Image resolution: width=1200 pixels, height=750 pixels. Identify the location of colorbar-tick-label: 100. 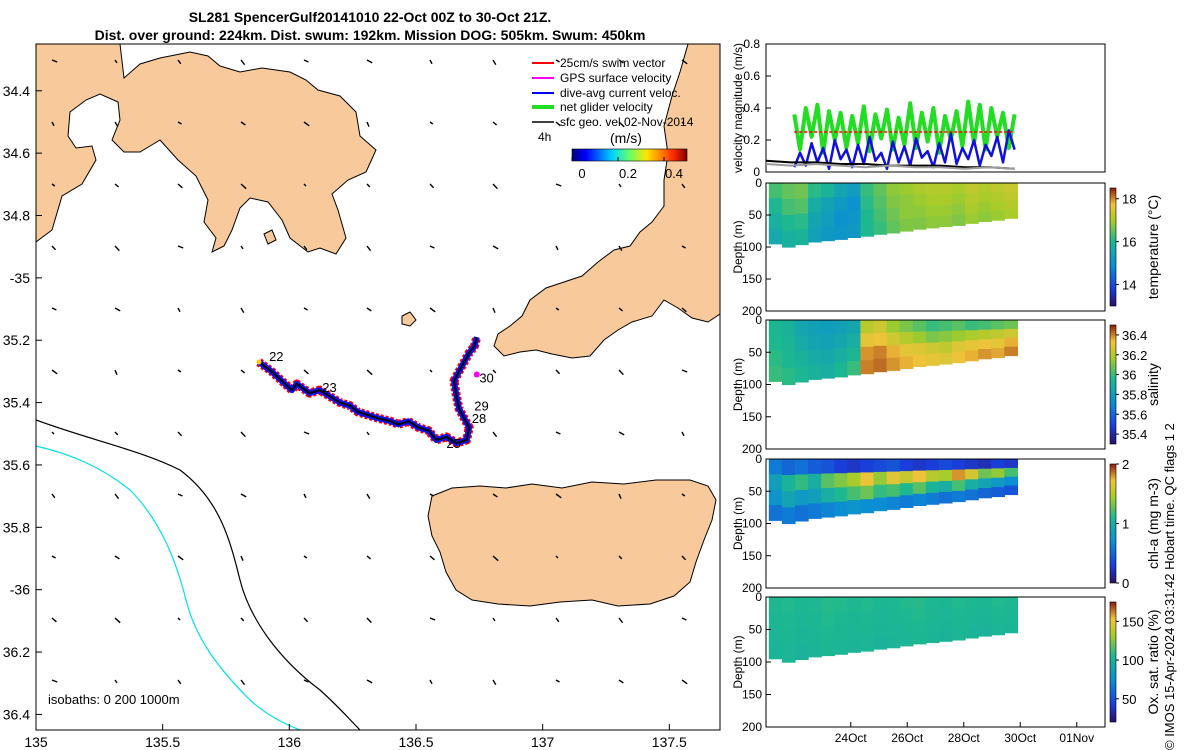
(1133, 660).